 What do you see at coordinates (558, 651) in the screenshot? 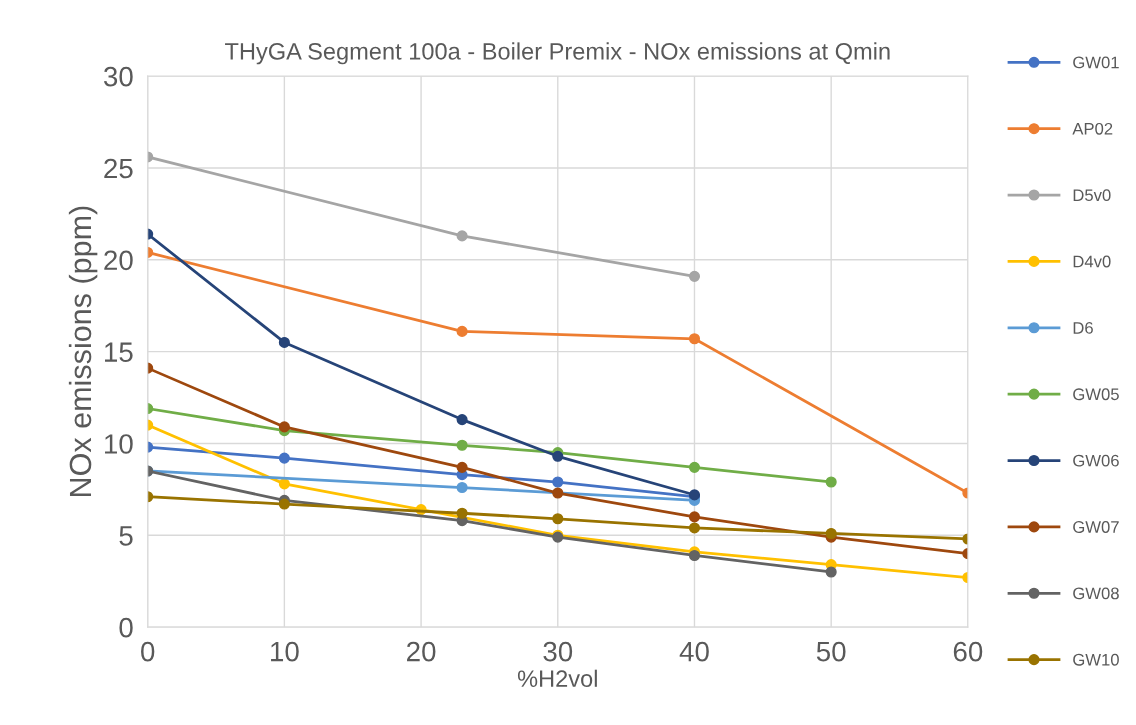
I see `x-tick-label: 30` at bounding box center [558, 651].